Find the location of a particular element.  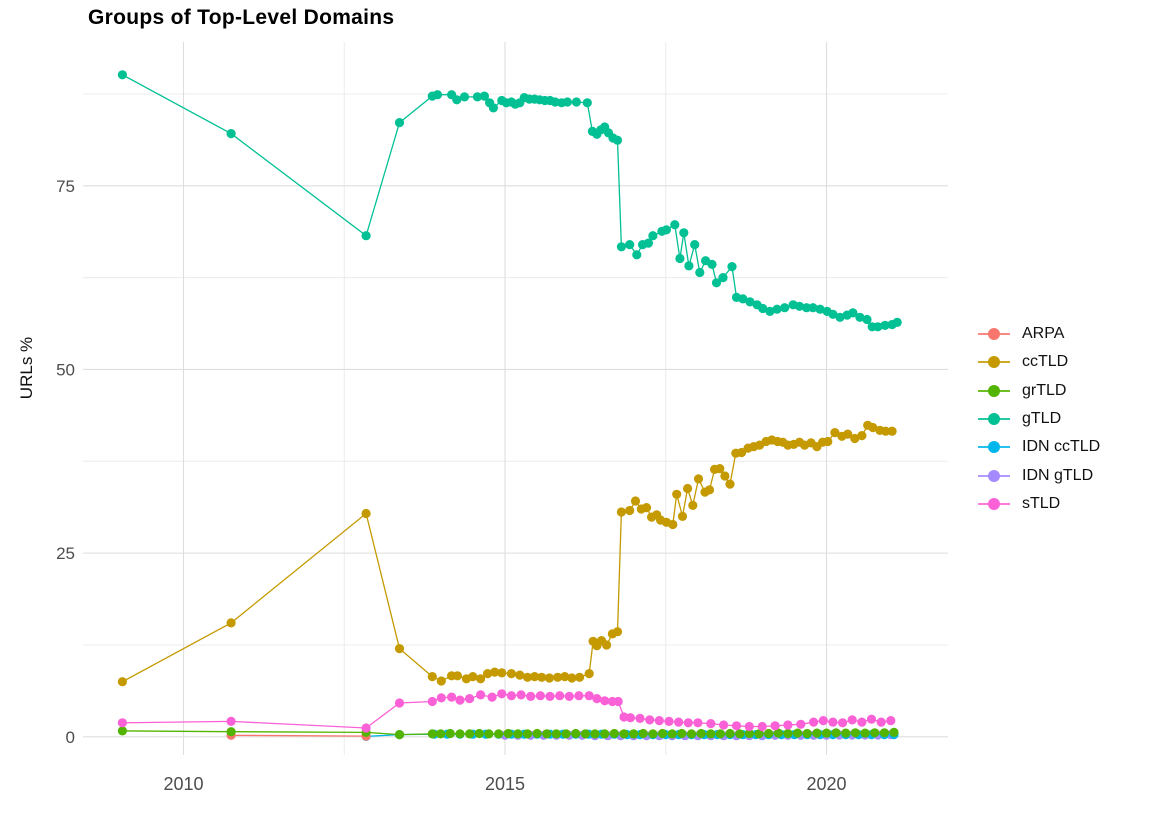

y-tick-label: 50 is located at coordinates (65, 369).